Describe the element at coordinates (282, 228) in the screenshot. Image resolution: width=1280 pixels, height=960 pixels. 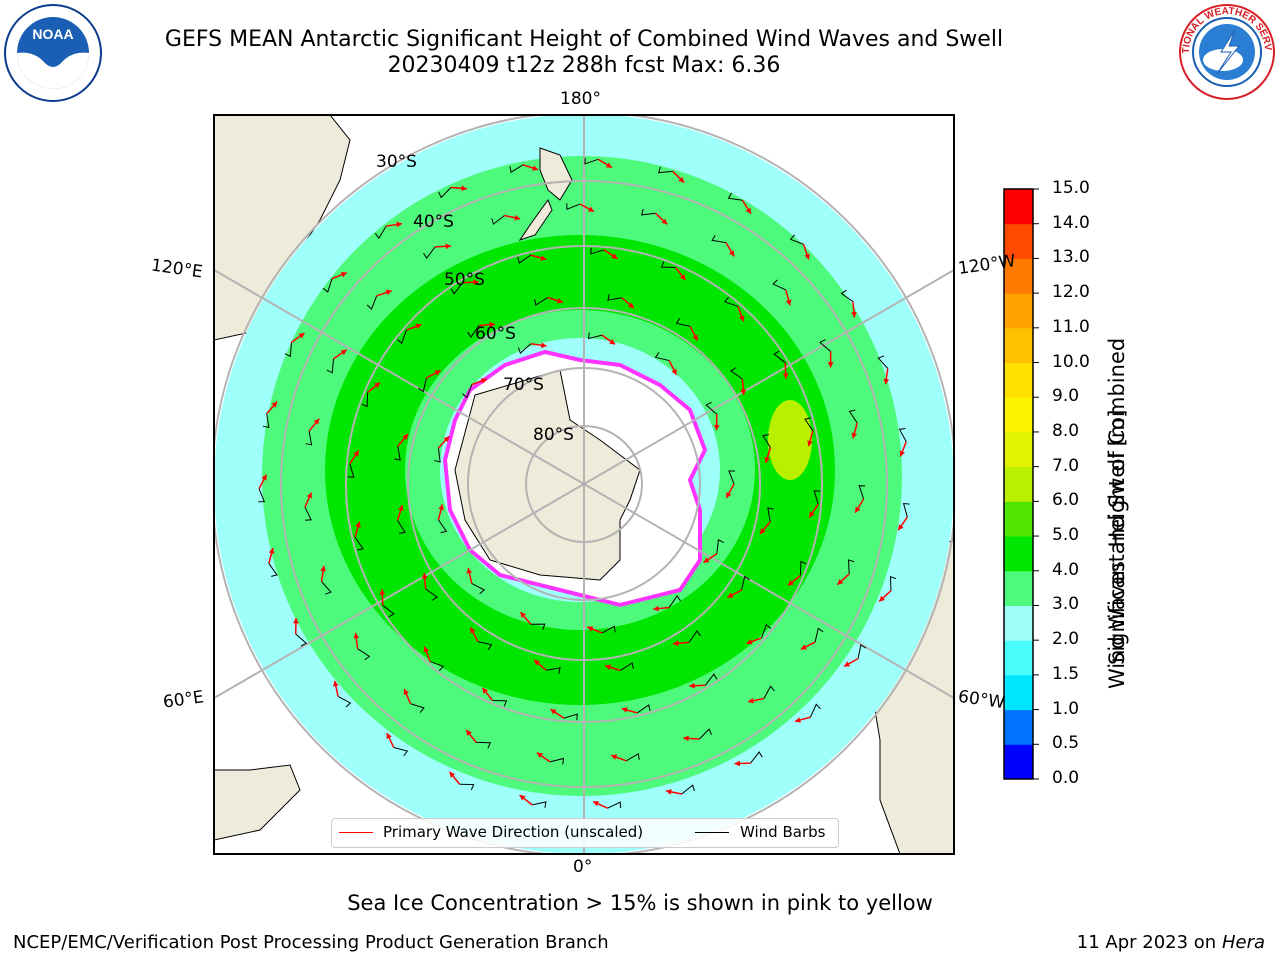
I see `australia-land` at that location.